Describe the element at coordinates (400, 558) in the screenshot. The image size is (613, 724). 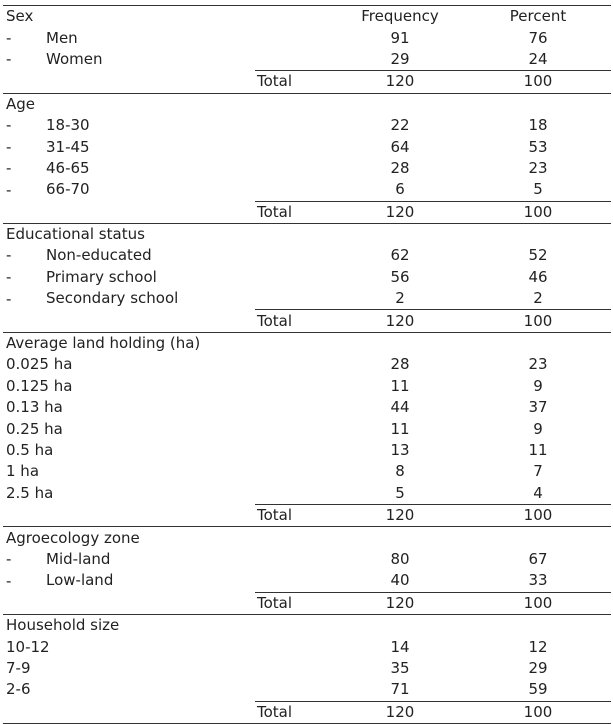
I see `frequency-value: 80` at that location.